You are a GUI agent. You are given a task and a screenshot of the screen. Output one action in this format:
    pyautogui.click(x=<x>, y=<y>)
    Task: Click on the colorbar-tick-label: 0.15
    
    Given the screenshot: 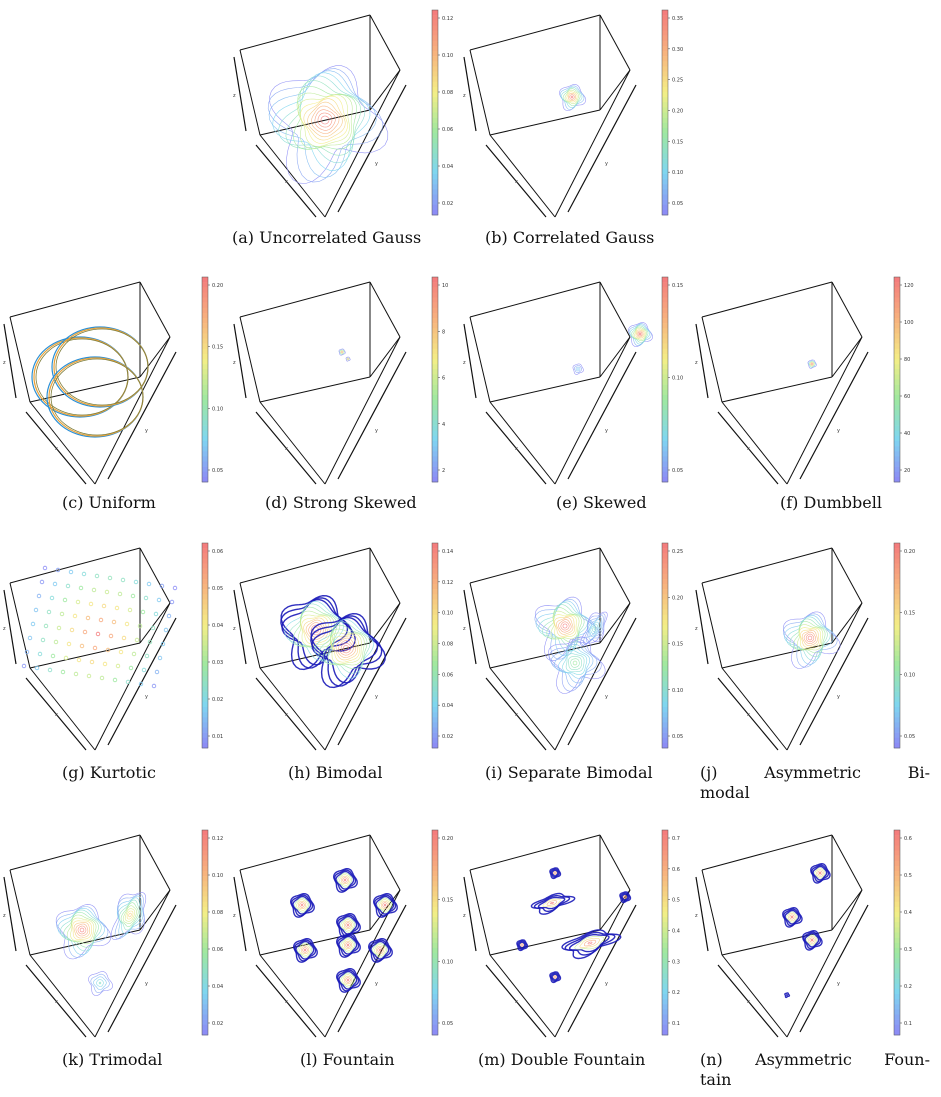 What is the action you would take?
    pyautogui.click(x=447, y=901)
    